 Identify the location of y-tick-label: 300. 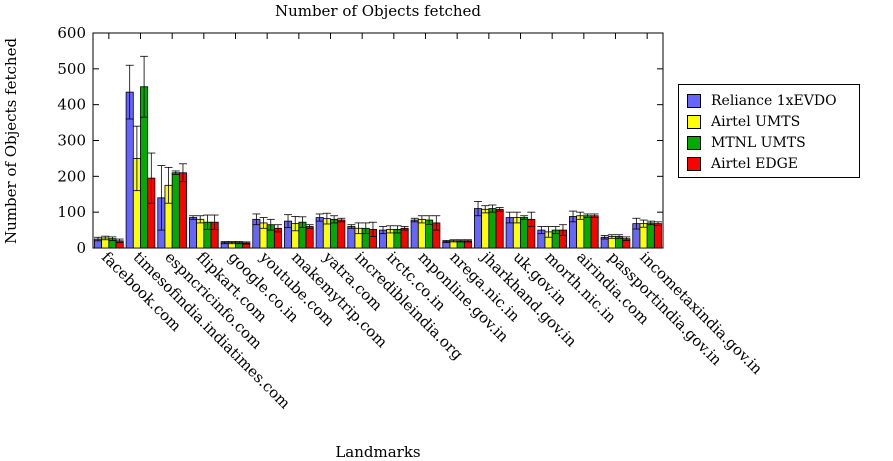
(71, 141).